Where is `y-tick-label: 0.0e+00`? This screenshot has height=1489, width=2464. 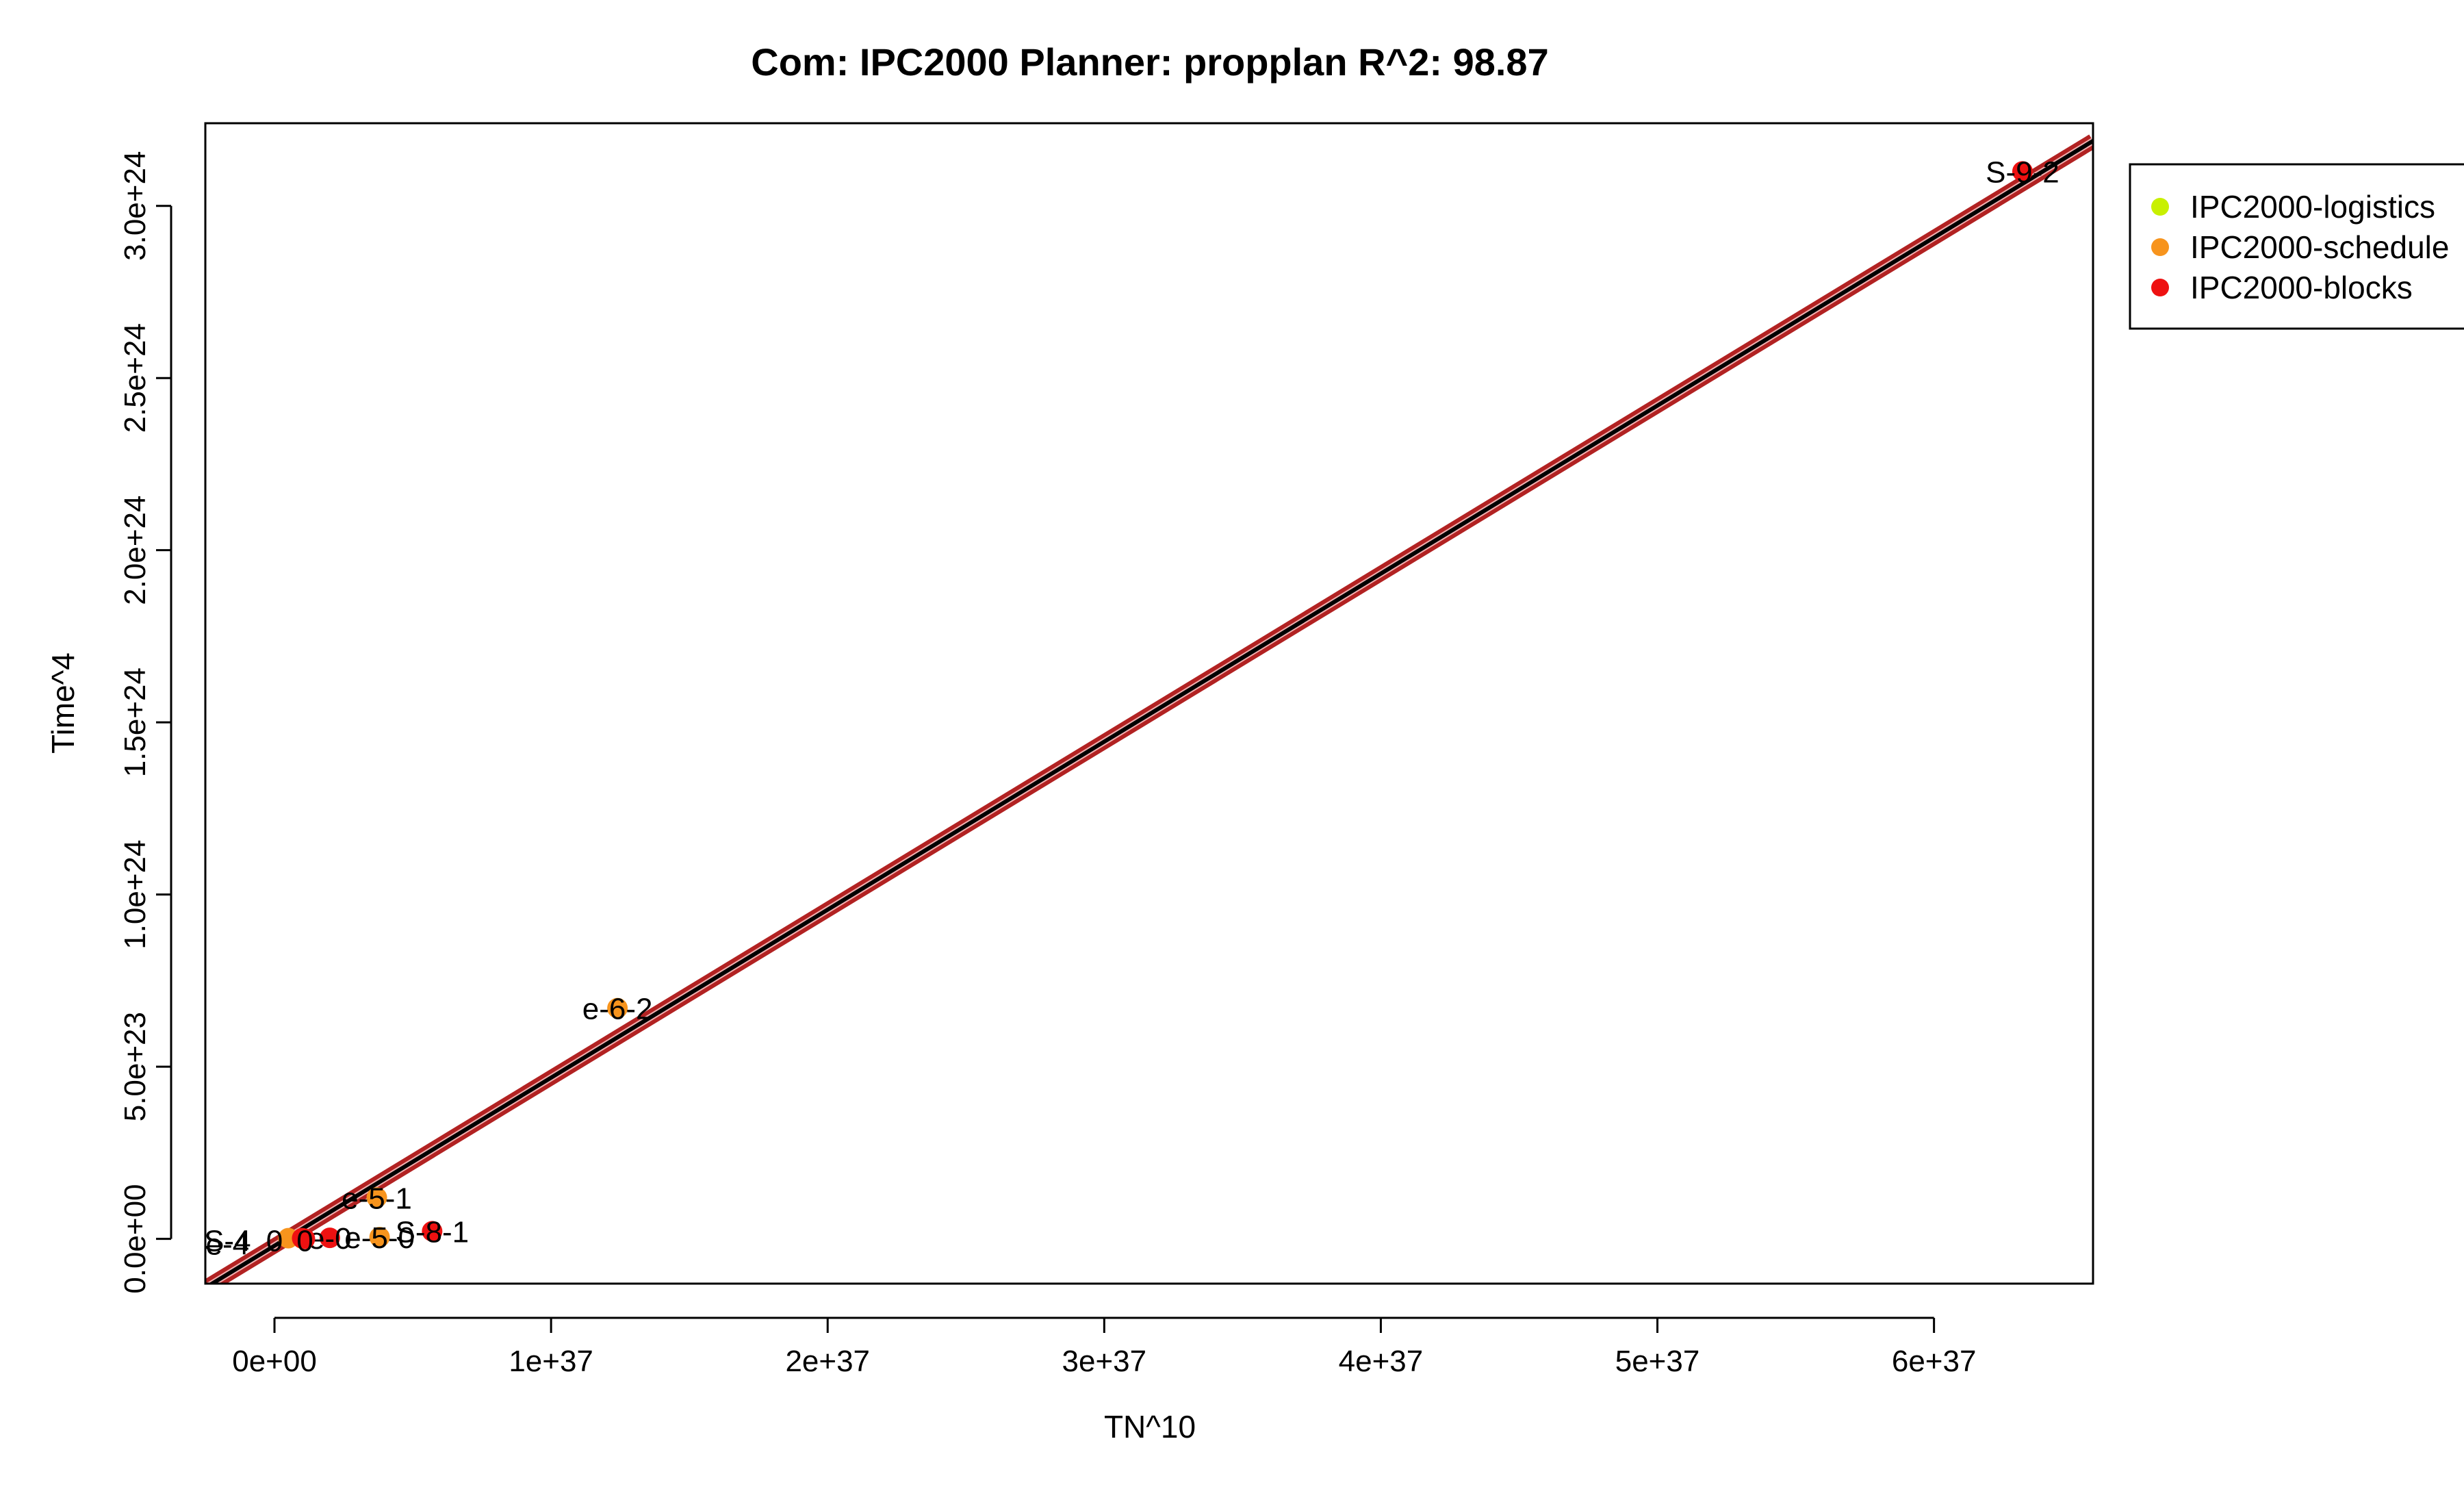
y-tick-label: 0.0e+00 is located at coordinates (135, 1238).